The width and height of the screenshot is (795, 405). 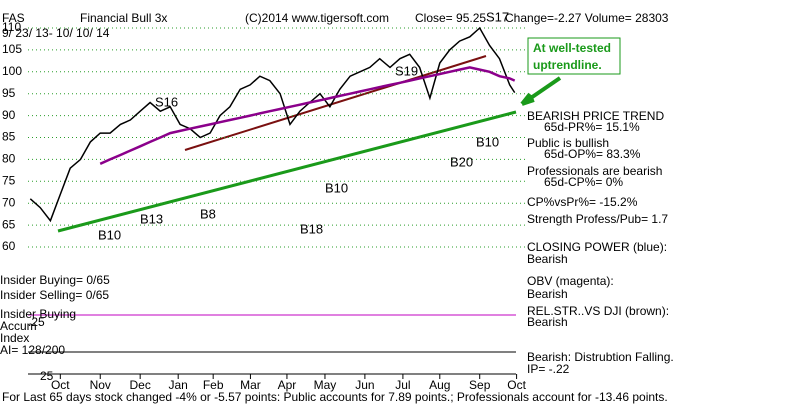 What do you see at coordinates (38, 314) in the screenshot?
I see `side-label: Insider Buying` at bounding box center [38, 314].